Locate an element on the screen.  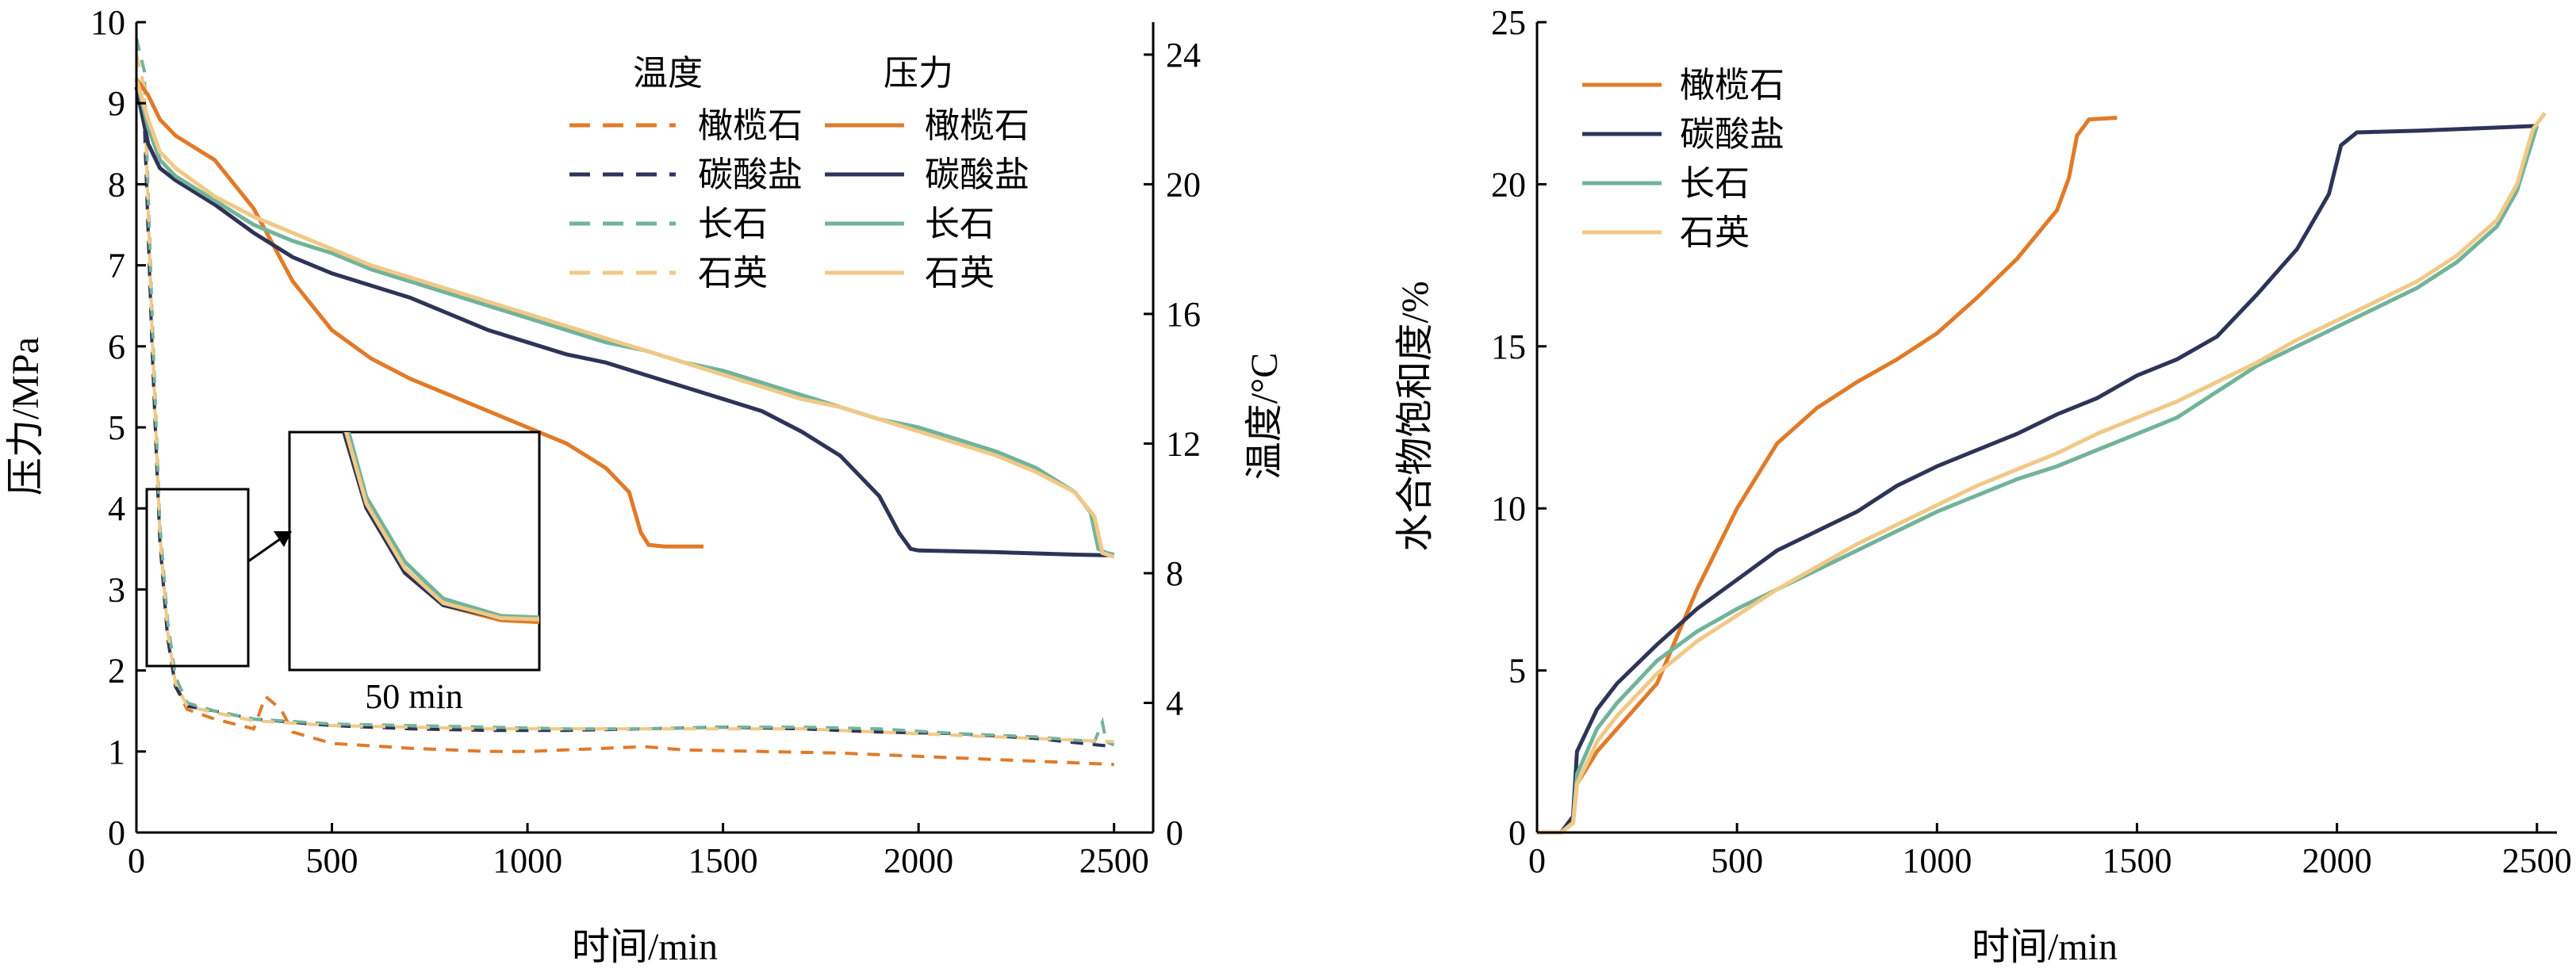
legend-label-temperature: 碳酸盐 is located at coordinates (751, 174).